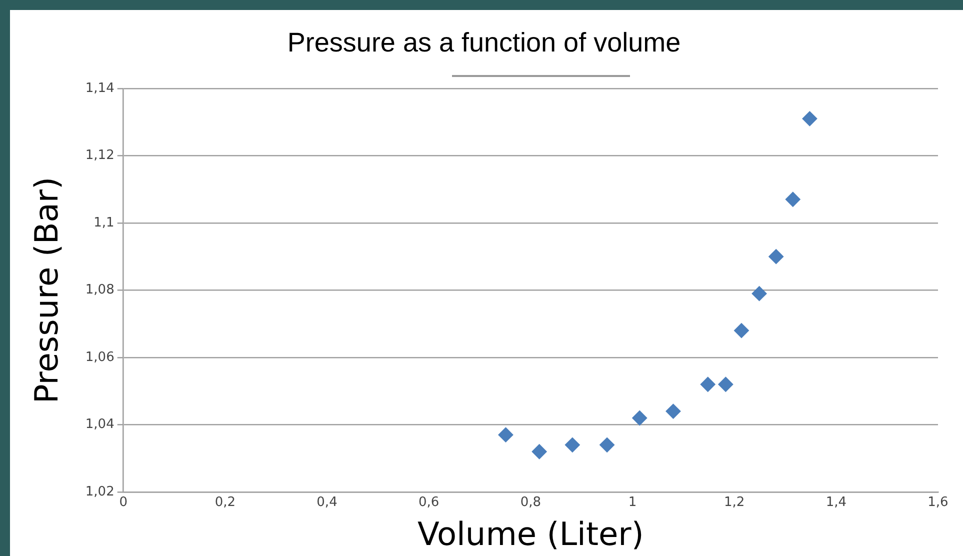  What do you see at coordinates (938, 502) in the screenshot?
I see `x-tick-label: 1,6` at bounding box center [938, 502].